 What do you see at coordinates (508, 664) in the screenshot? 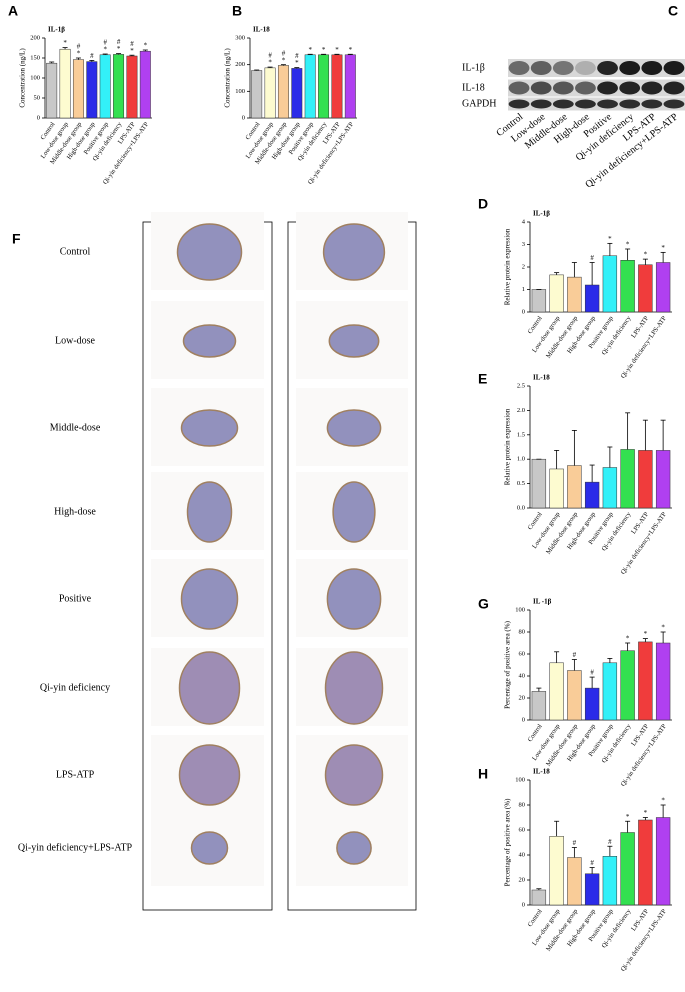
I see `y-axis-label: Percentage of positive area (%)` at bounding box center [508, 664].